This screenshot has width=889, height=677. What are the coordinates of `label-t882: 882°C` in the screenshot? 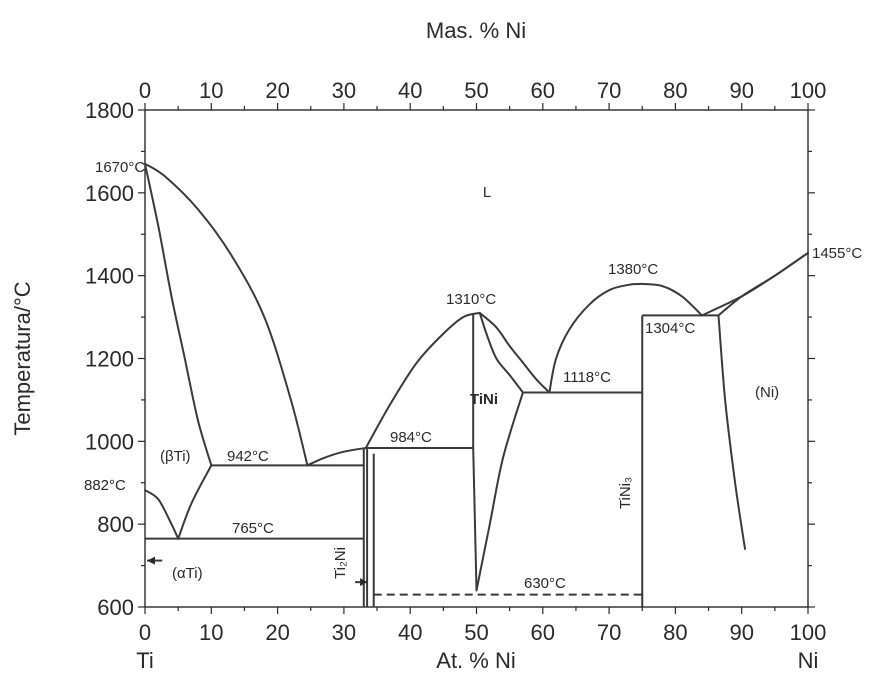 It's located at (105, 485).